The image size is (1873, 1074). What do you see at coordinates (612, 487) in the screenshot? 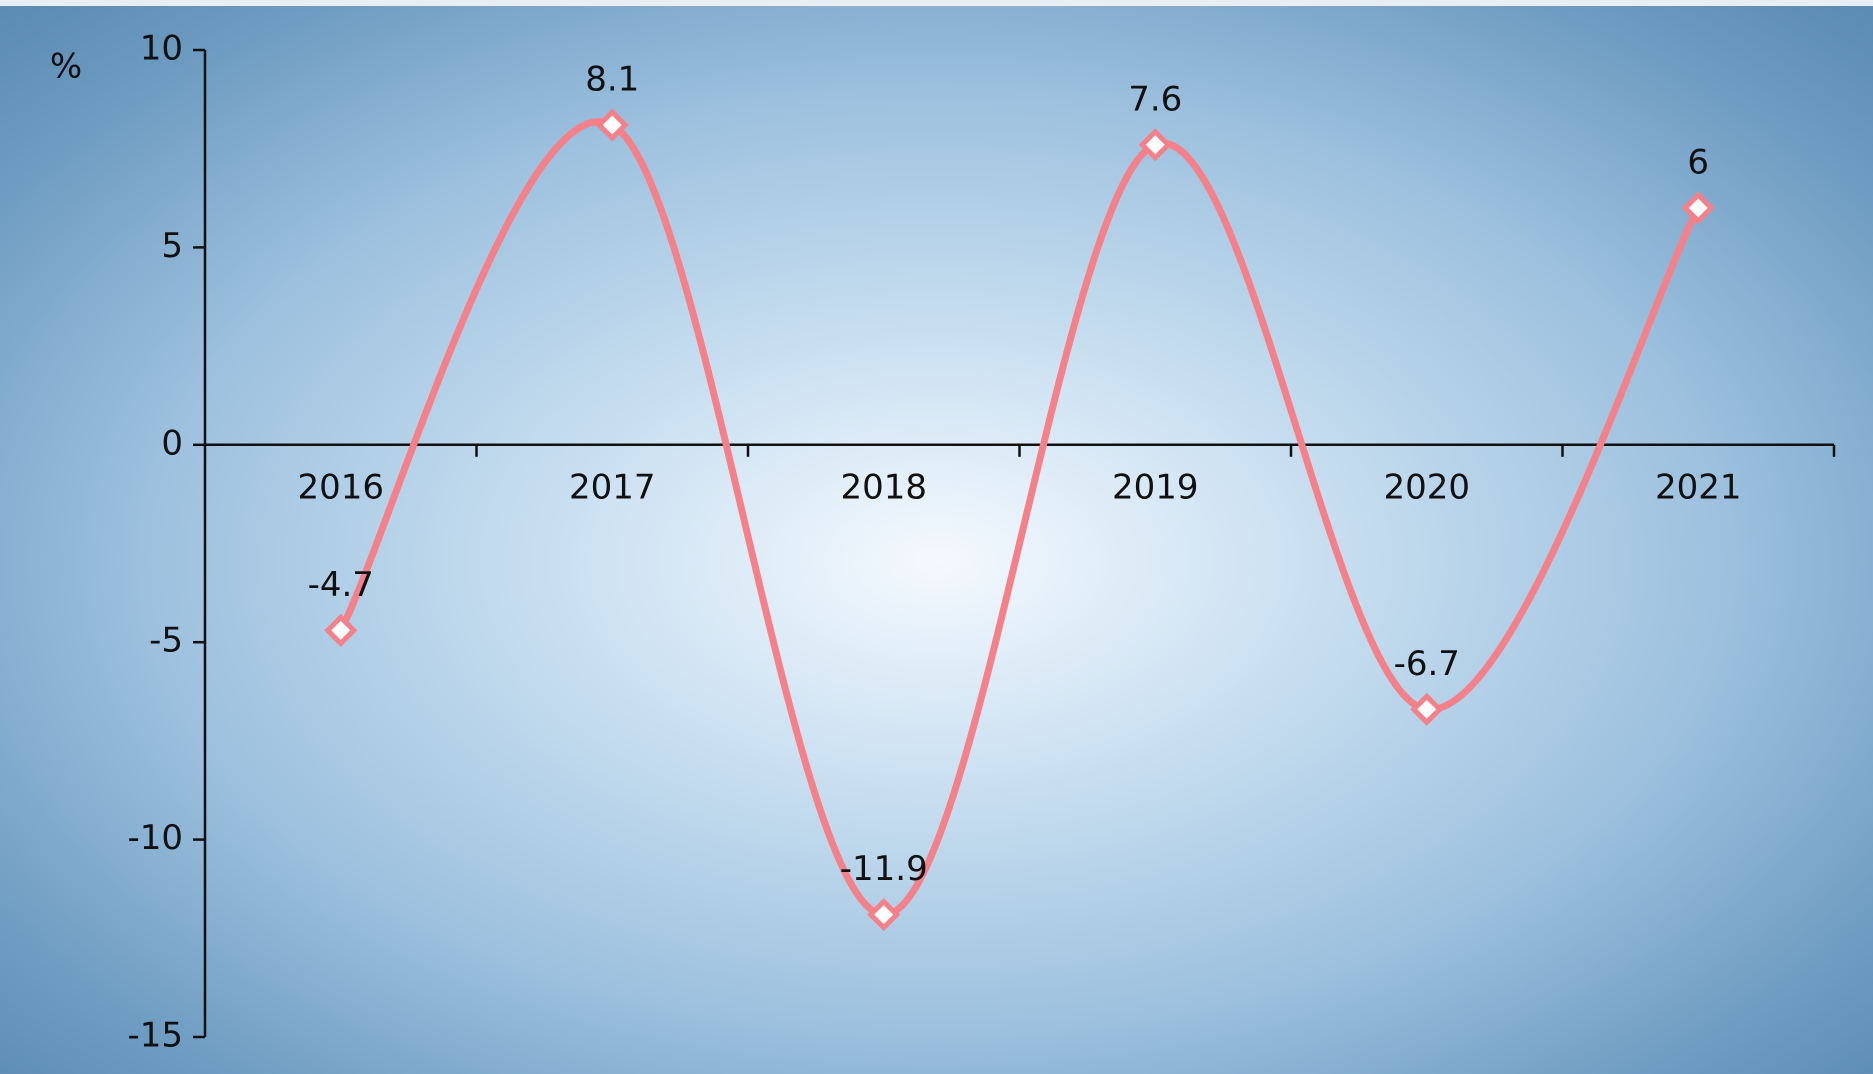
I see `x-tick-label: 2017` at bounding box center [612, 487].